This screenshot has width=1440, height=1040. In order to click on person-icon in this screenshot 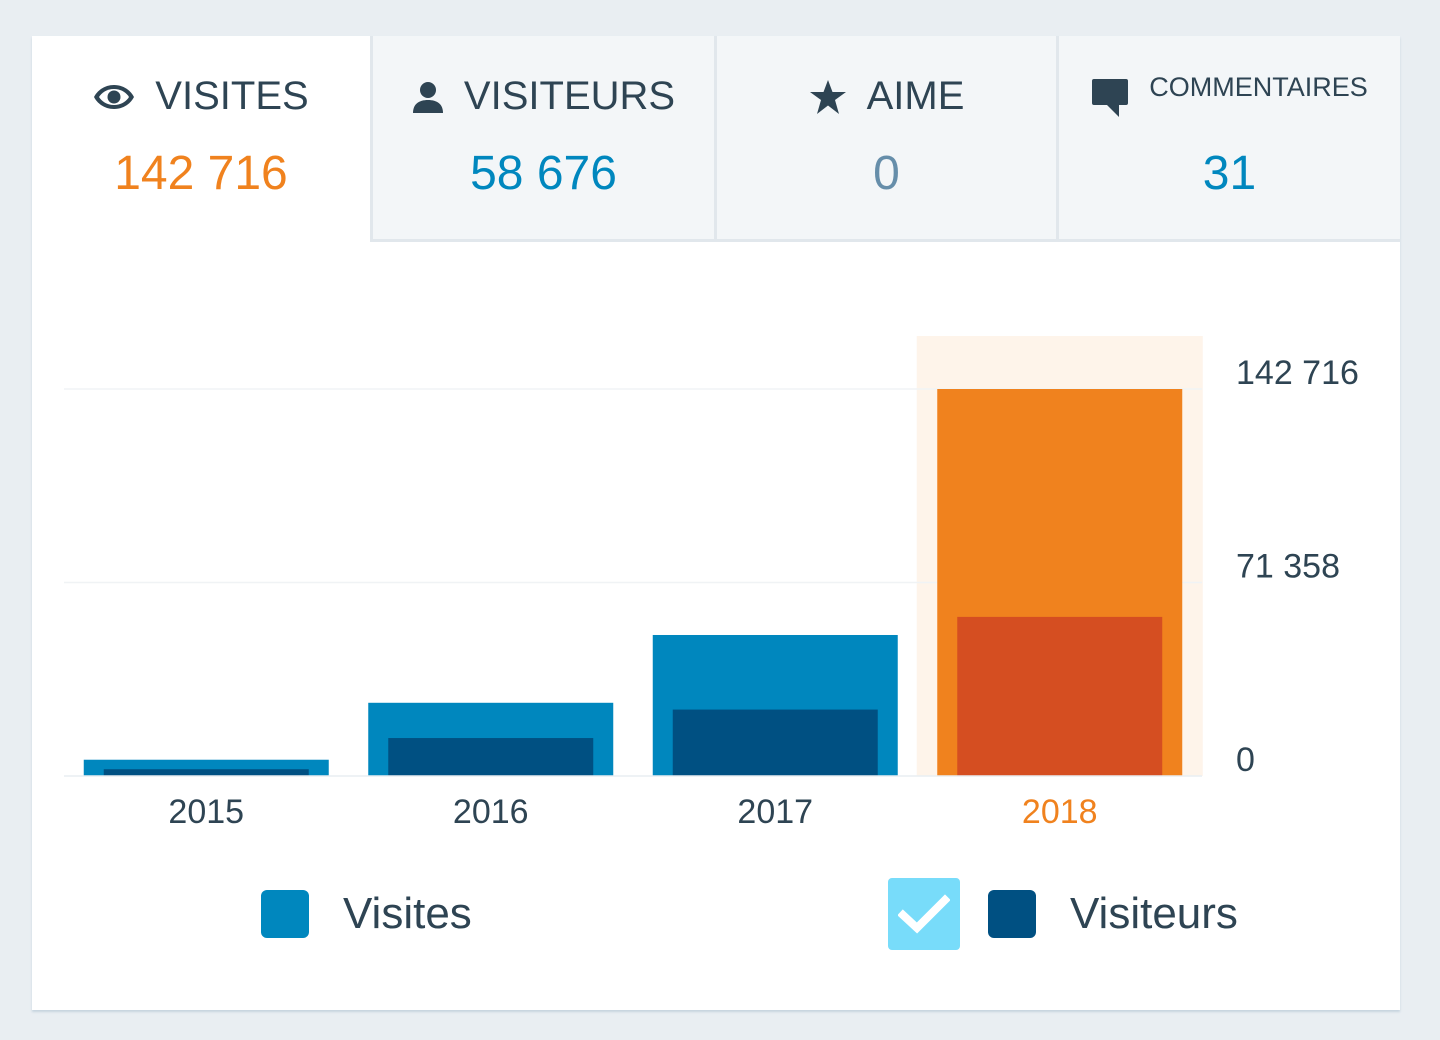, I will do `click(428, 97)`.